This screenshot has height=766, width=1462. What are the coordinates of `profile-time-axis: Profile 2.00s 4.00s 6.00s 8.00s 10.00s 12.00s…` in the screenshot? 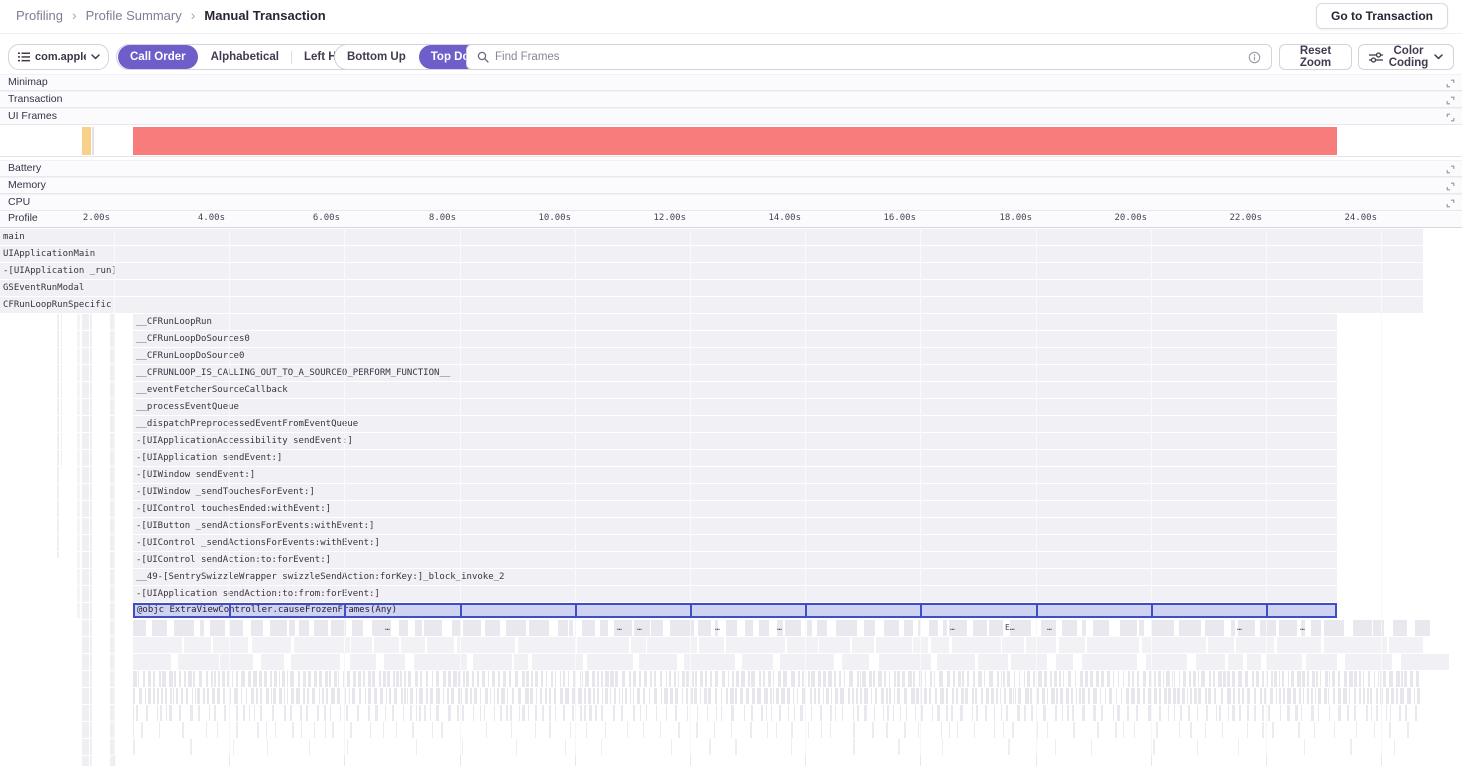 It's located at (731, 219).